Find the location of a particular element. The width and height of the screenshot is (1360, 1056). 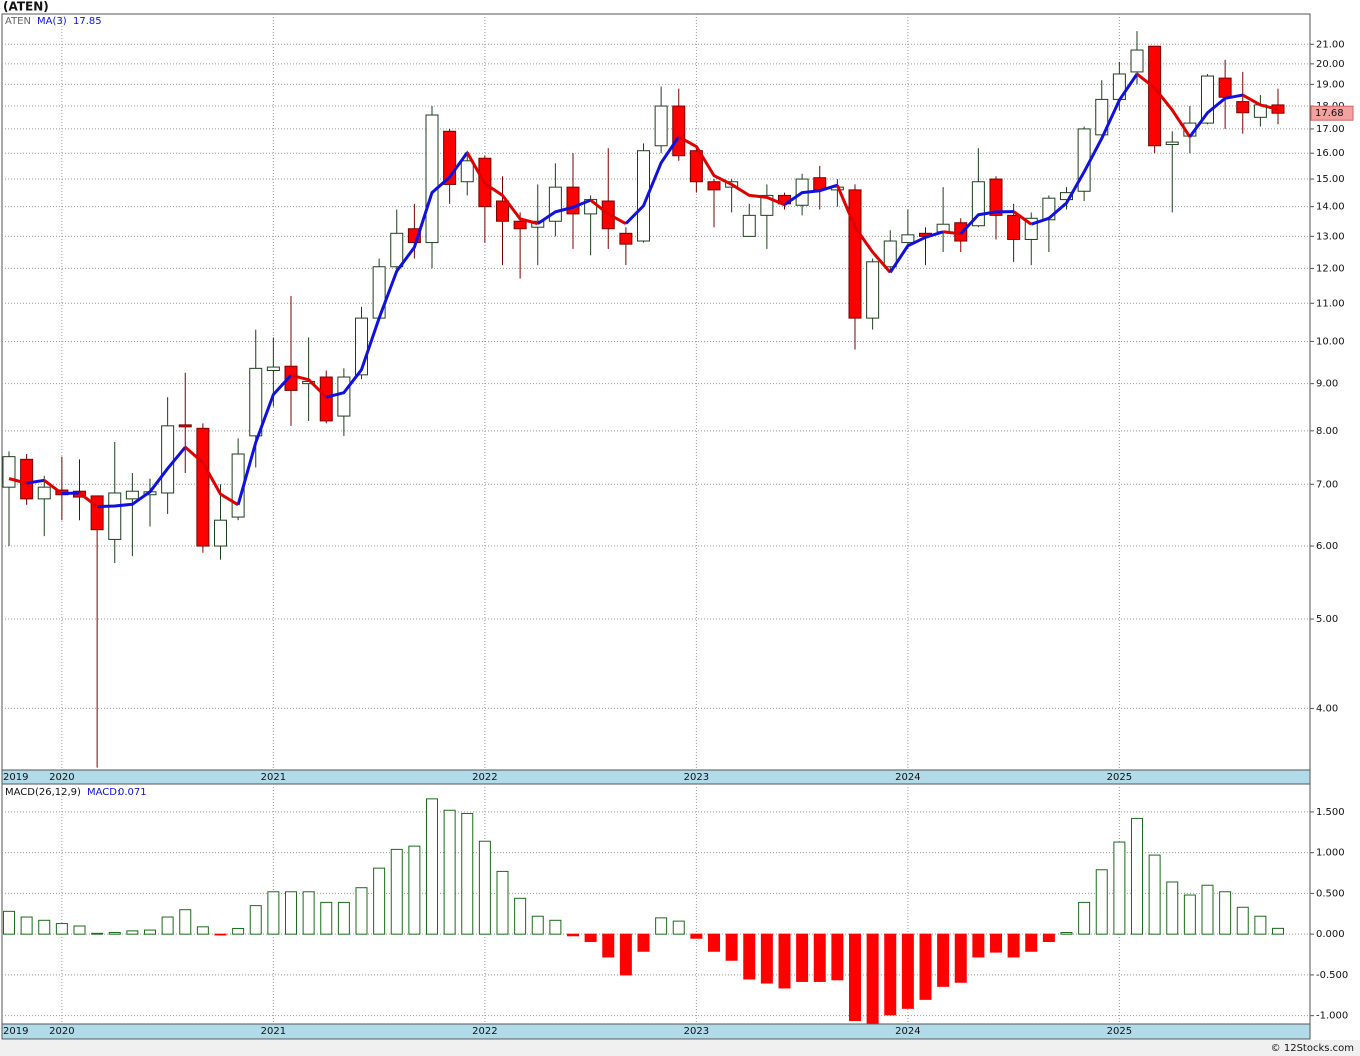

x-tick-label: 2020 is located at coordinates (61, 777).